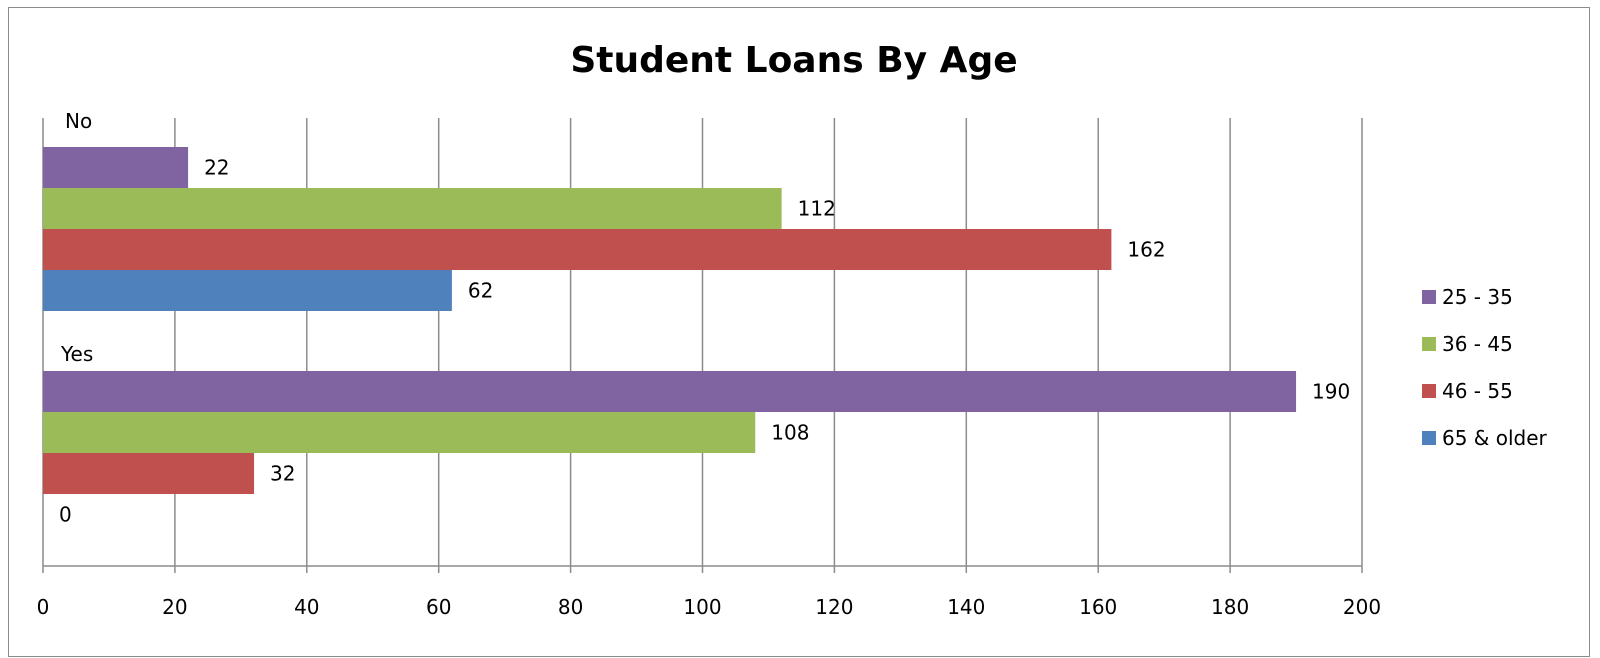 The image size is (1600, 658). Describe the element at coordinates (834, 607) in the screenshot. I see `x-tick-label-120: 120` at that location.